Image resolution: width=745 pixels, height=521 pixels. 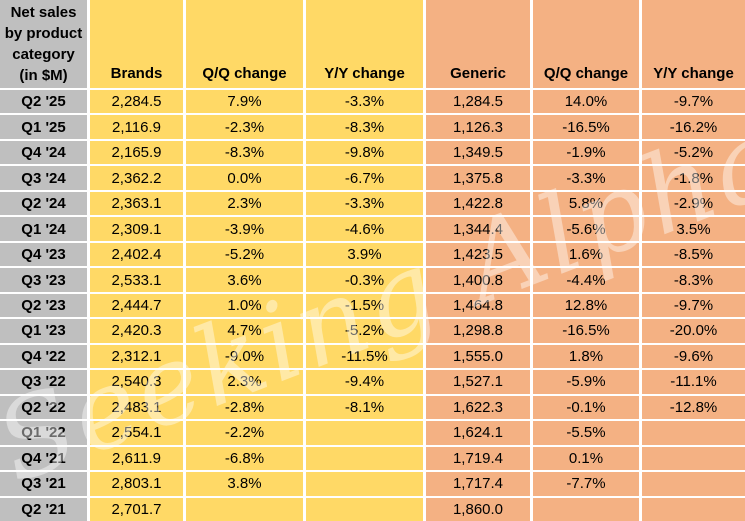 What do you see at coordinates (43, 331) in the screenshot?
I see `cell-quarter: Q1 '23` at bounding box center [43, 331].